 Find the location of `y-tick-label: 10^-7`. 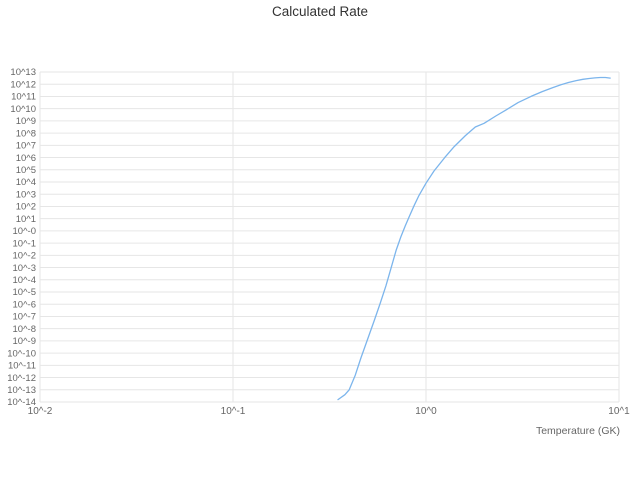

y-tick-label: 10^-7 is located at coordinates (24, 317).